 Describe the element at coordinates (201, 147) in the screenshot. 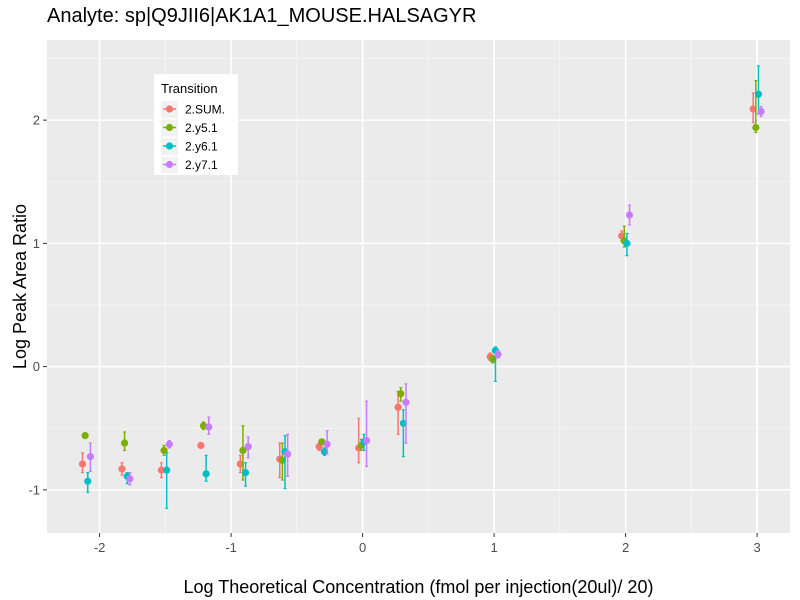

I see `legend-label: 2.y6.1` at that location.